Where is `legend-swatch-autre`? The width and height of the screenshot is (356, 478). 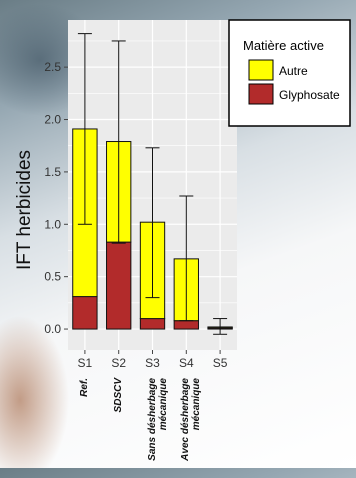 legend-swatch-autre is located at coordinates (261, 70).